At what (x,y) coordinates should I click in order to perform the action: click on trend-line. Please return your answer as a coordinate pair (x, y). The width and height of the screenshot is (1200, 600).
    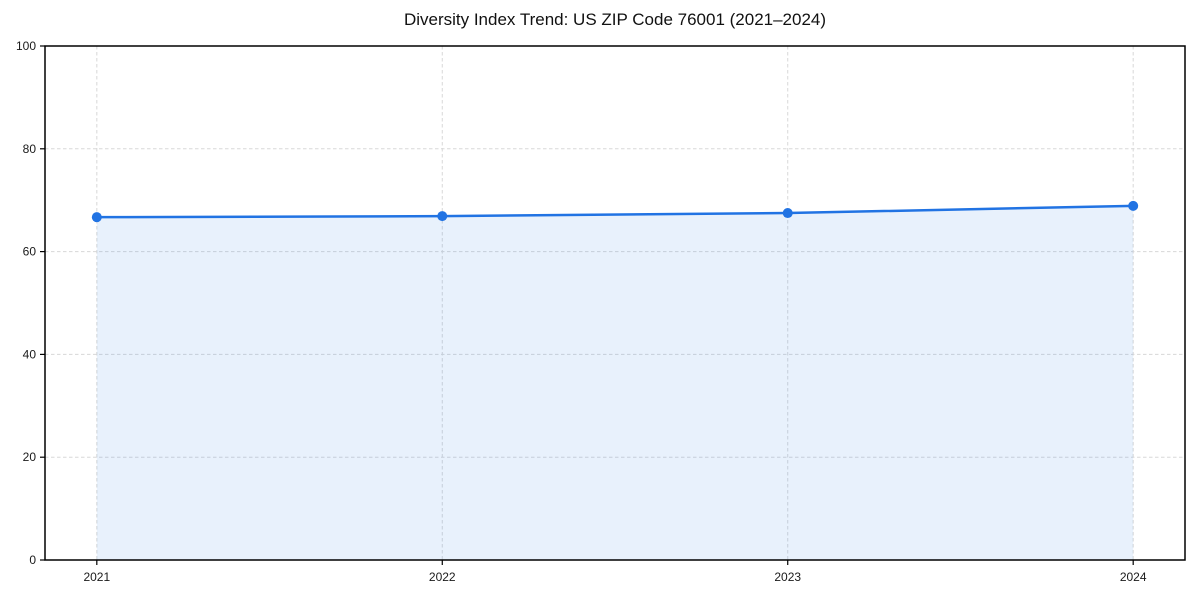
    Looking at the image, I should click on (615, 211).